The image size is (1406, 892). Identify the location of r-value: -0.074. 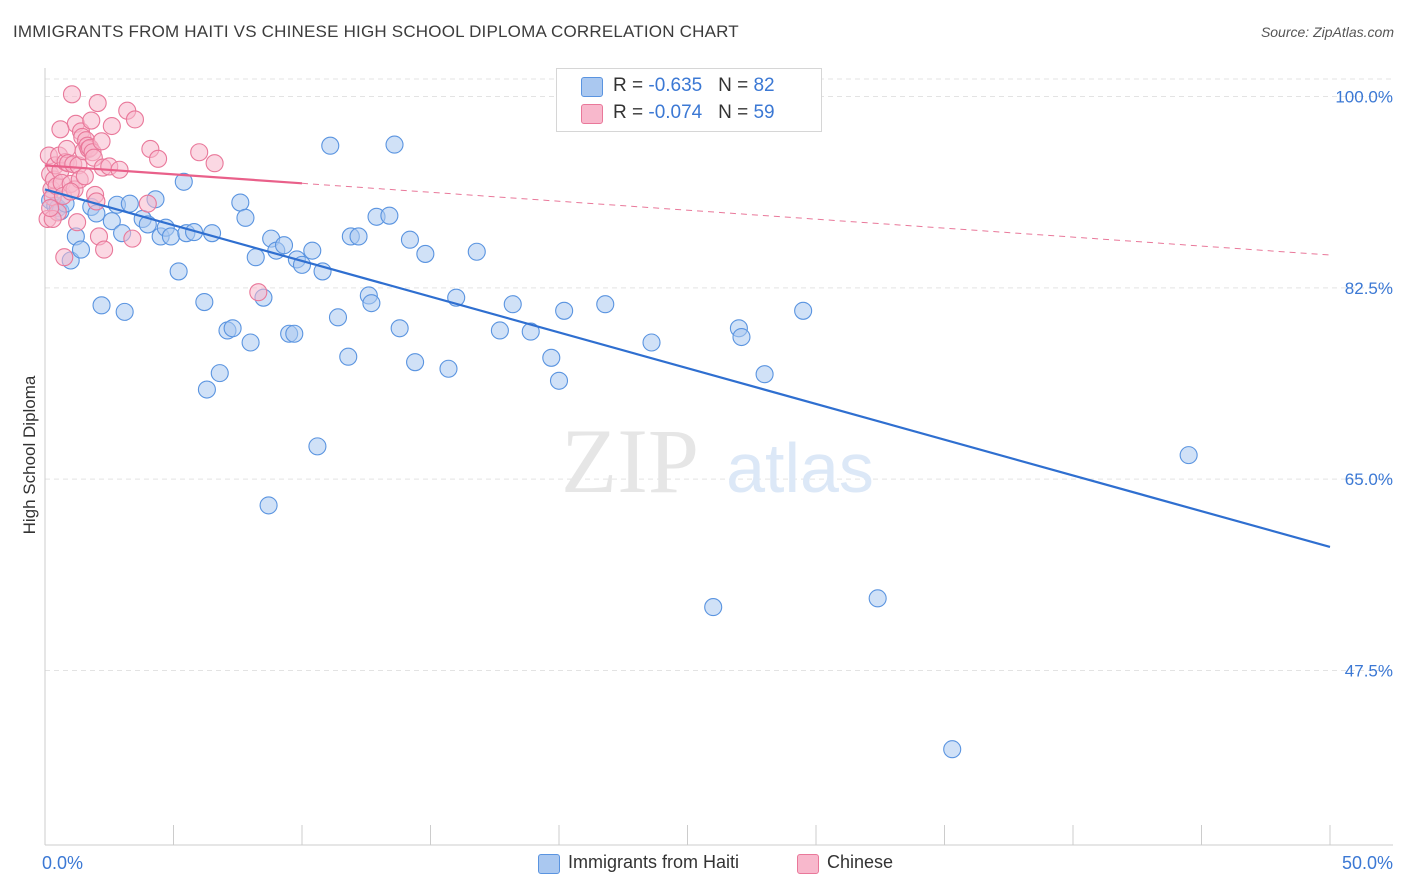
(675, 112).